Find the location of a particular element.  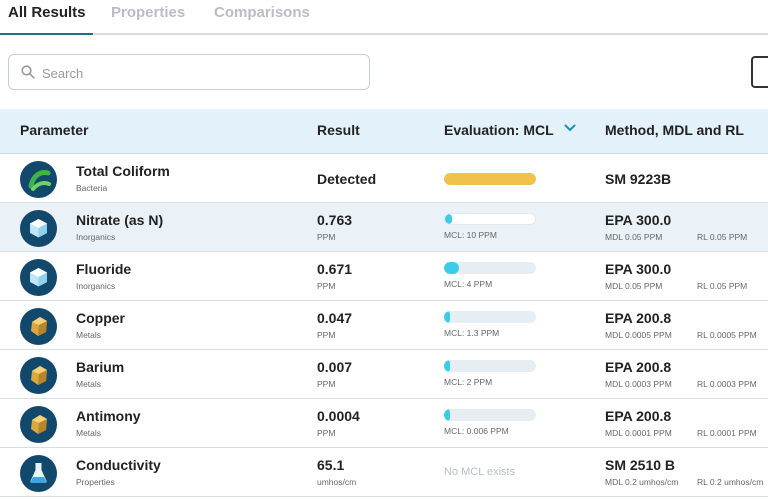

result-value: 0.047 is located at coordinates (335, 318).